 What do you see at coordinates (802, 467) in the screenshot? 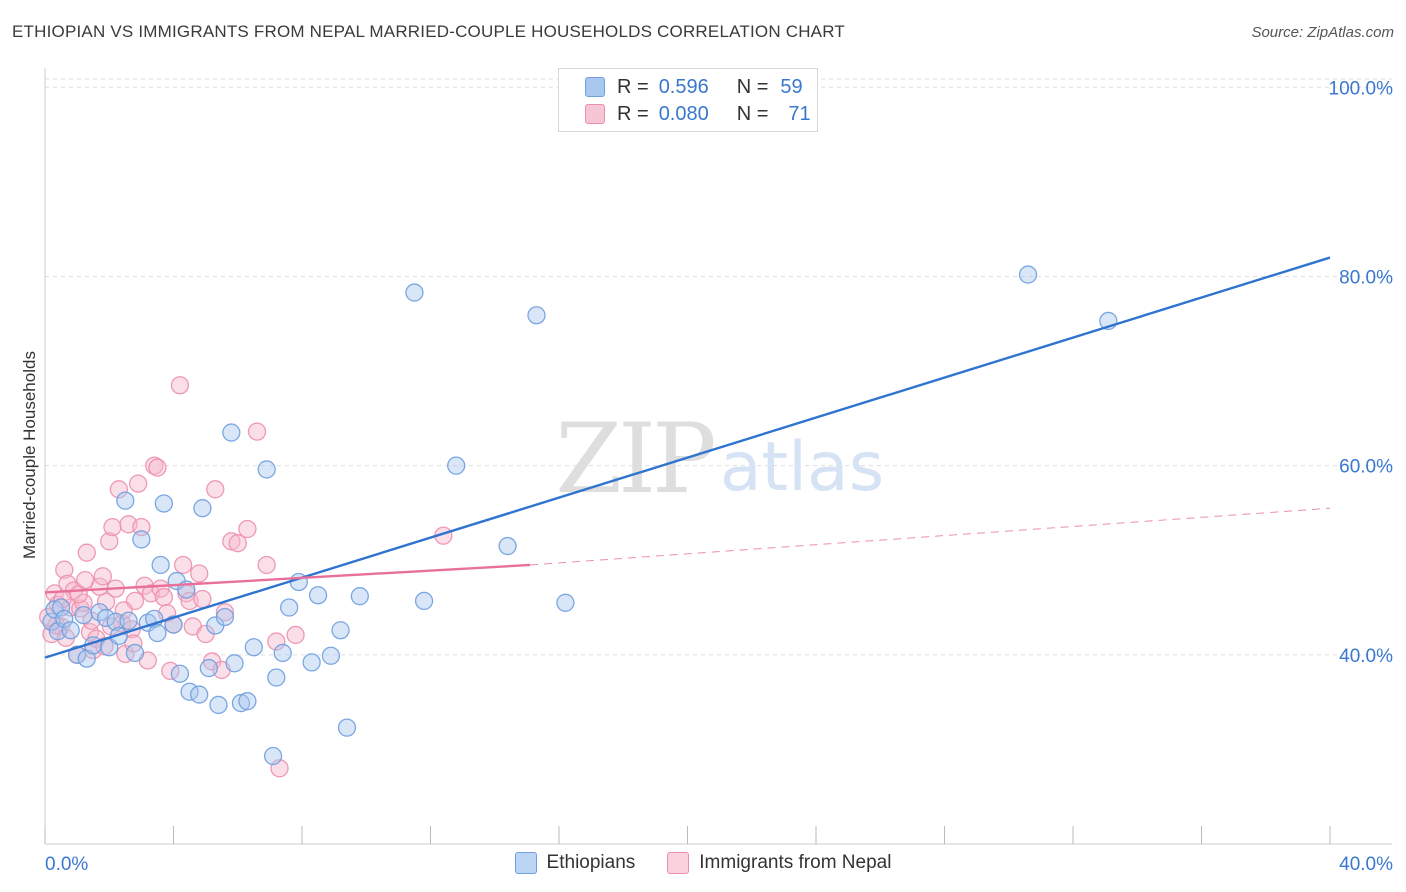
I see `watermark-atlas: atlas` at bounding box center [802, 467].